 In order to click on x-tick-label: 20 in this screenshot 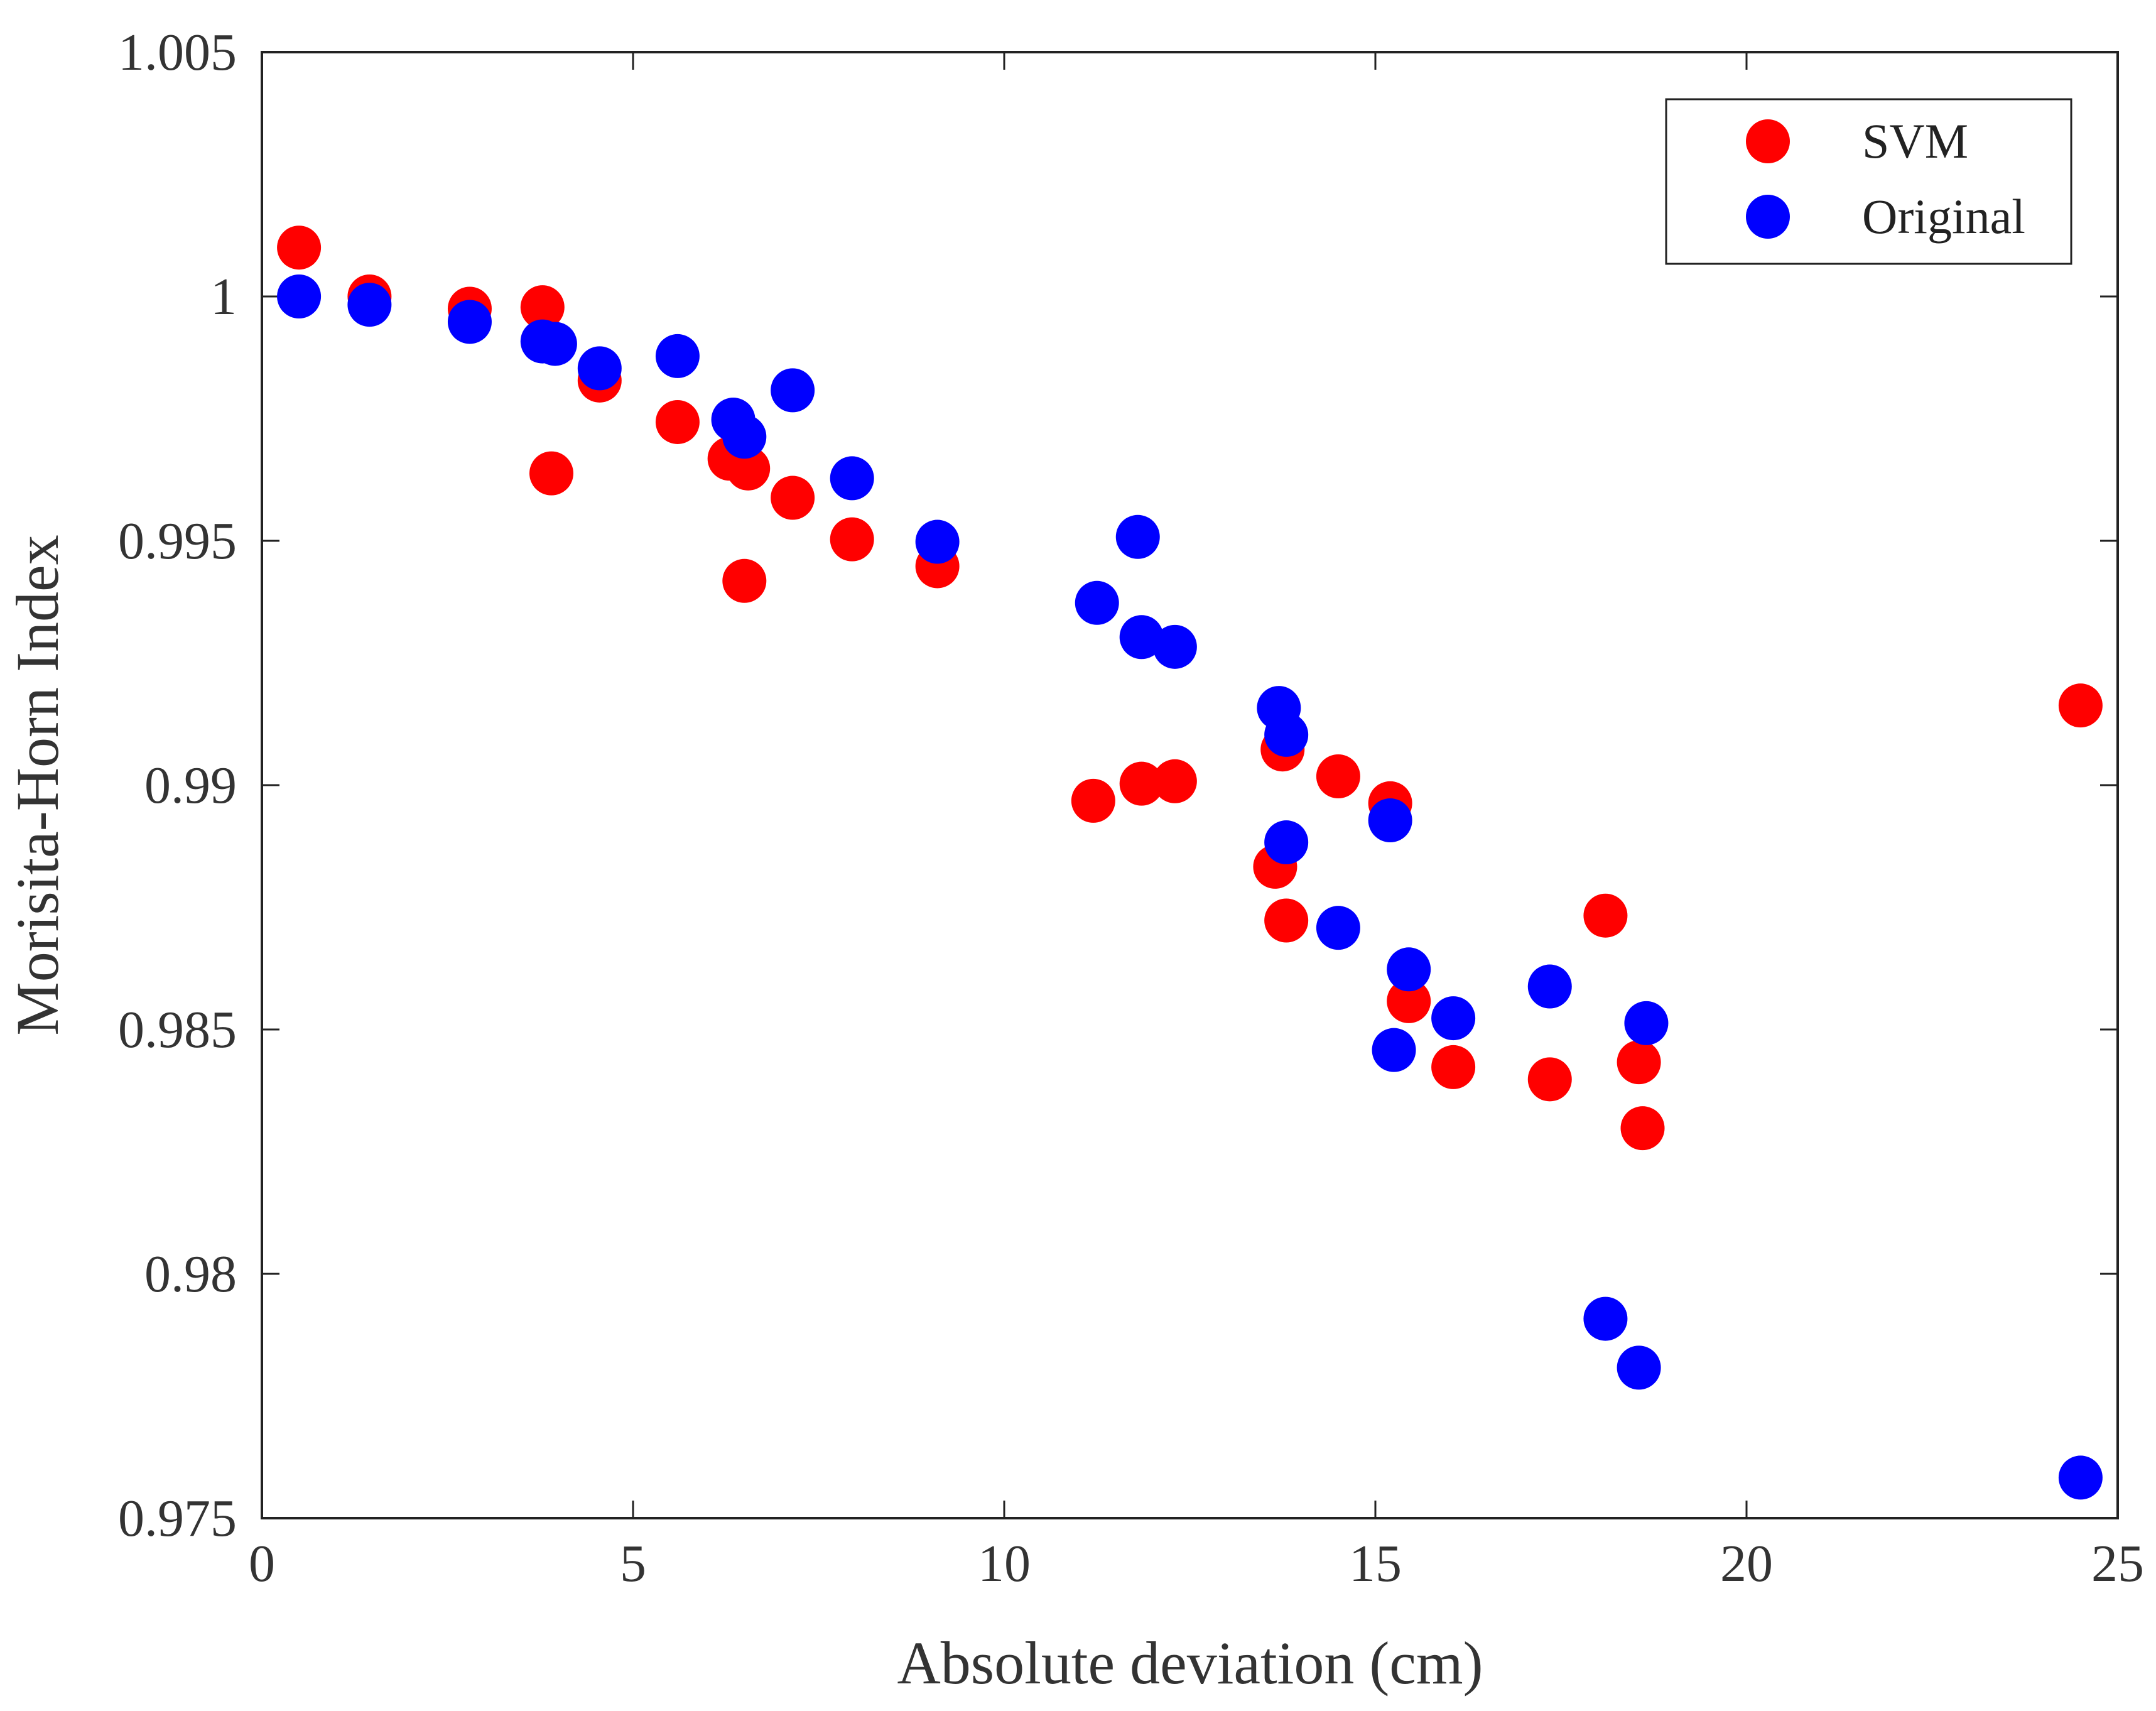, I will do `click(1746, 1564)`.